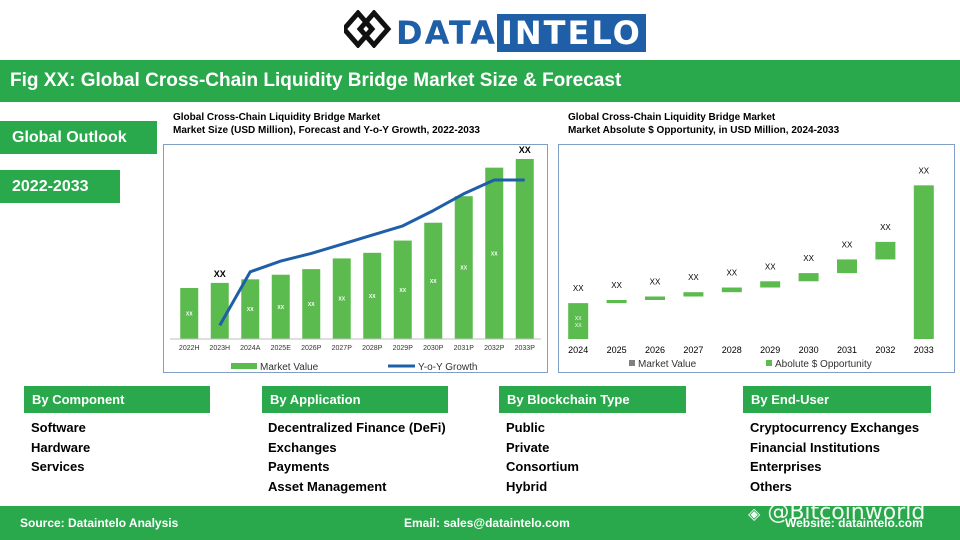 This screenshot has width=960, height=540. Describe the element at coordinates (527, 486) in the screenshot. I see `list-item: Hybrid` at that location.